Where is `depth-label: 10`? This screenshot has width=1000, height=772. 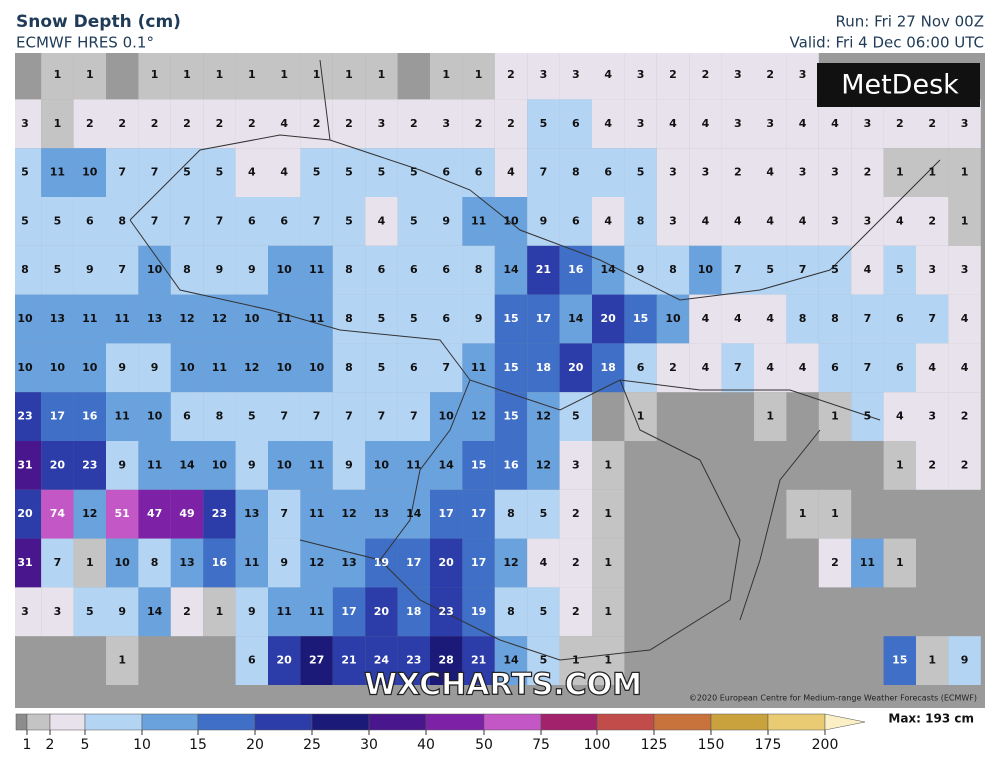 depth-label: 10 is located at coordinates (25, 367).